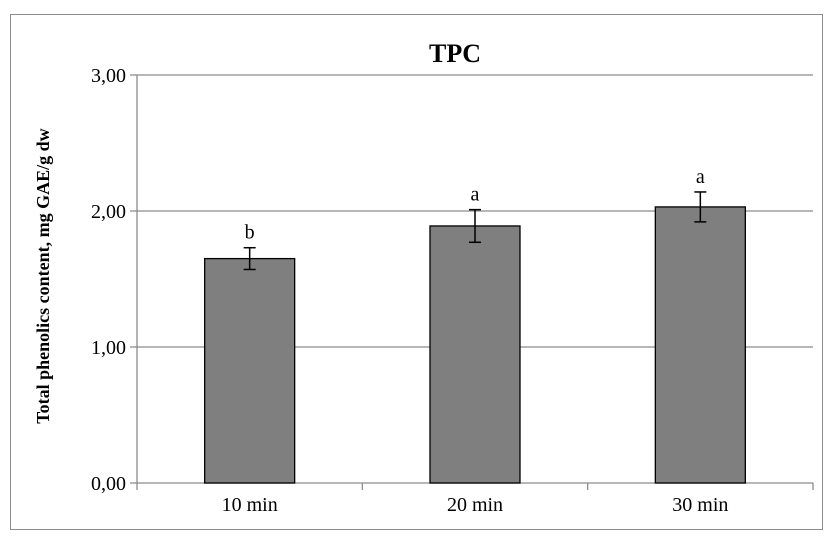 The image size is (834, 538). Describe the element at coordinates (43, 275) in the screenshot. I see `y-axis-label: Total phenolics content, mg GAE/g dw` at that location.